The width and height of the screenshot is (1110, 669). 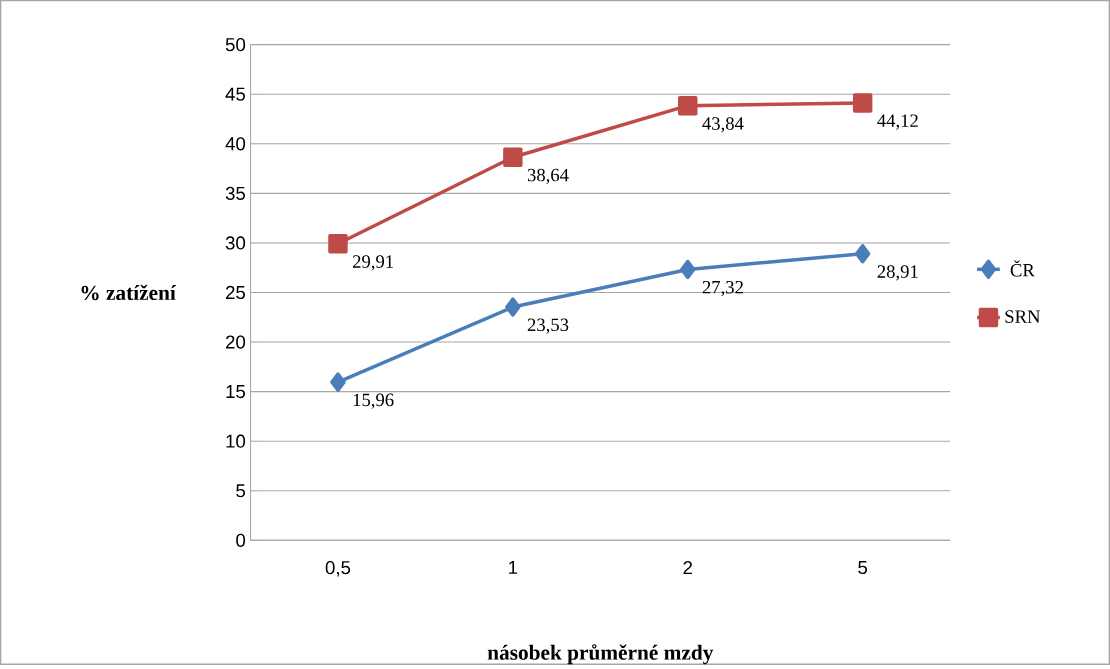 I want to click on y-tick-label: 40, so click(x=235, y=144).